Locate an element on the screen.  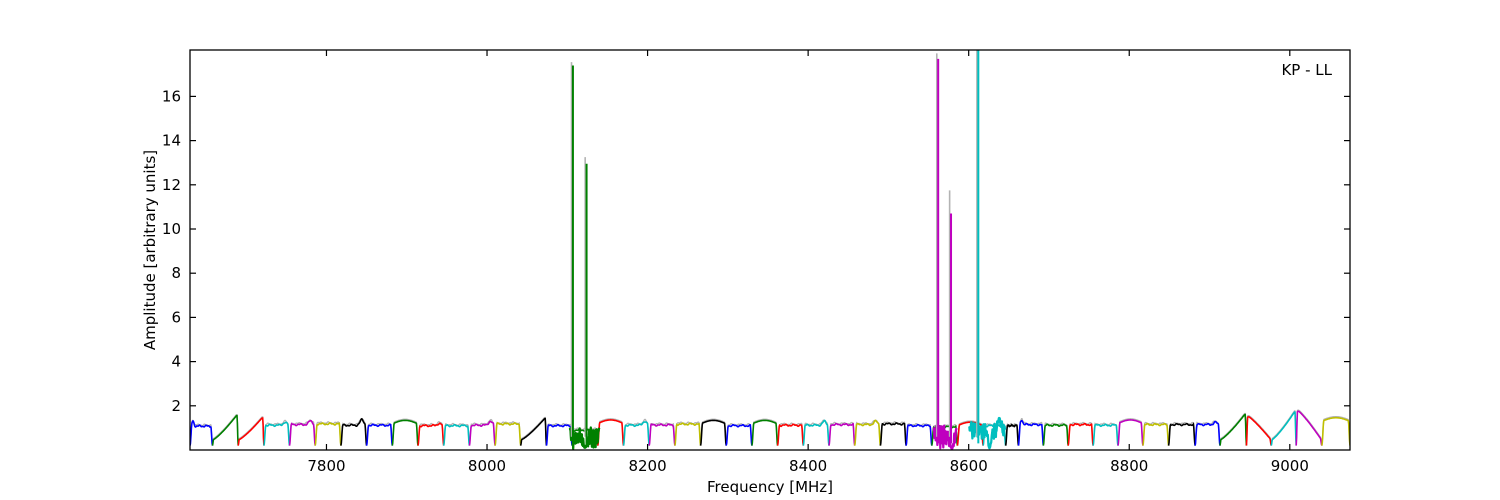
x-tick-label: 9000 is located at coordinates (1290, 466).